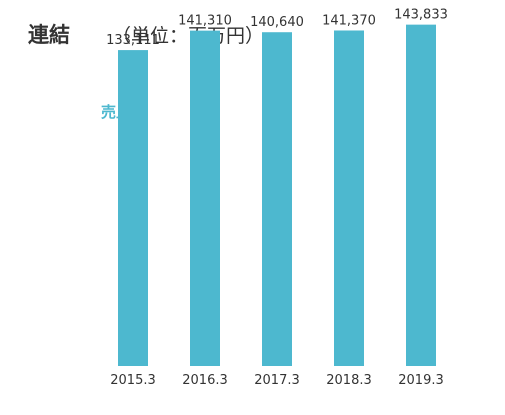  I want to click on value-labels-group: 133,111 141,310 140,640 141,370 143,833, so click(277, 28).